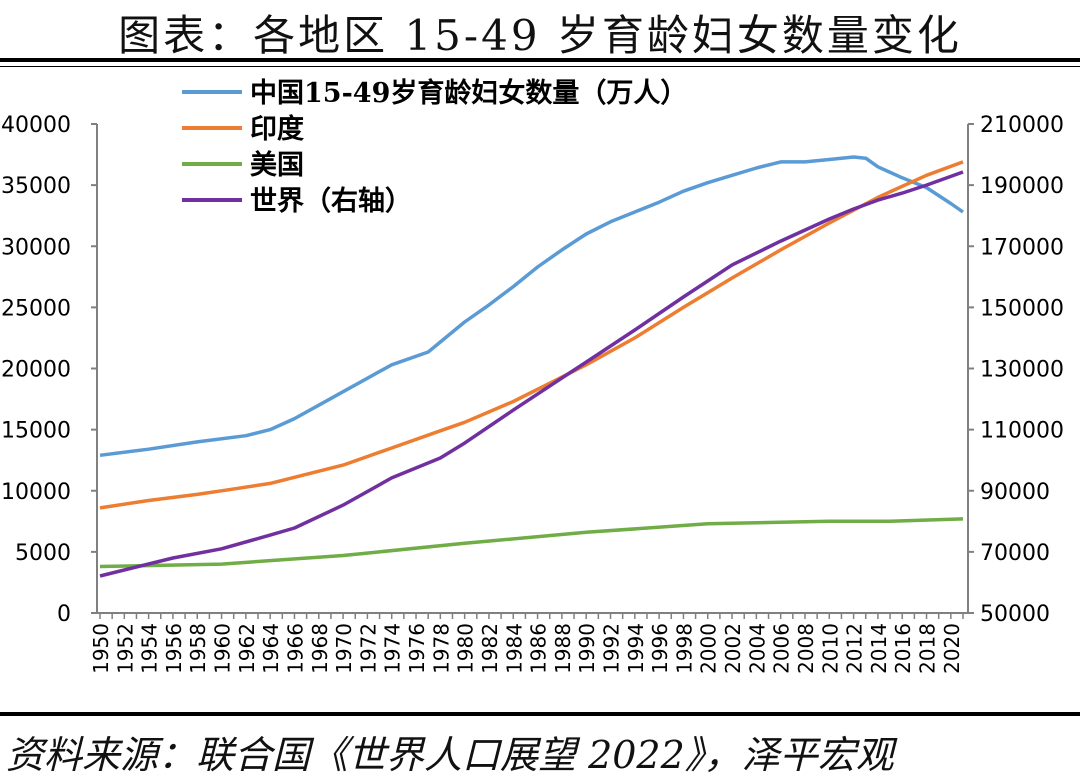  Describe the element at coordinates (368, 648) in the screenshot. I see `x-tick-label: 1972` at that location.